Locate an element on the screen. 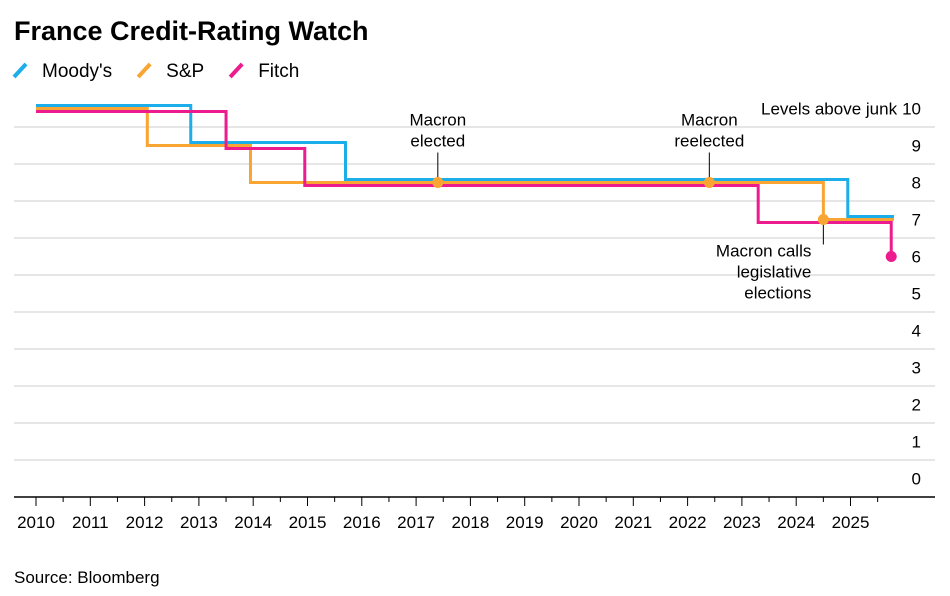  y-tick-8: 8 is located at coordinates (916, 183).